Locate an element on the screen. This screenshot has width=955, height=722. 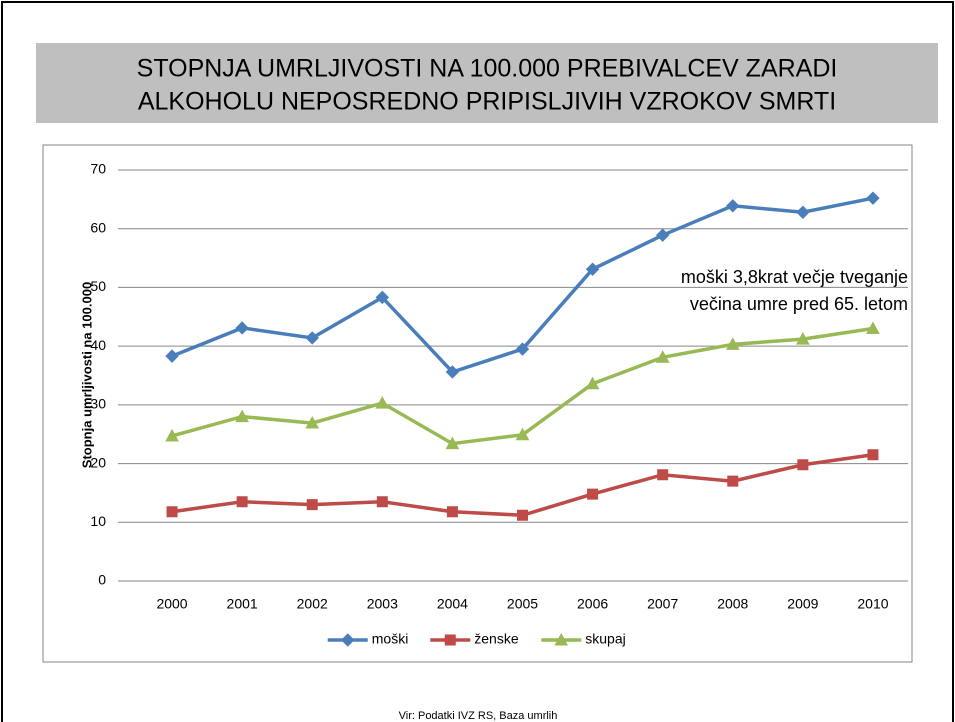
legend-item: skupaj is located at coordinates (583, 639).